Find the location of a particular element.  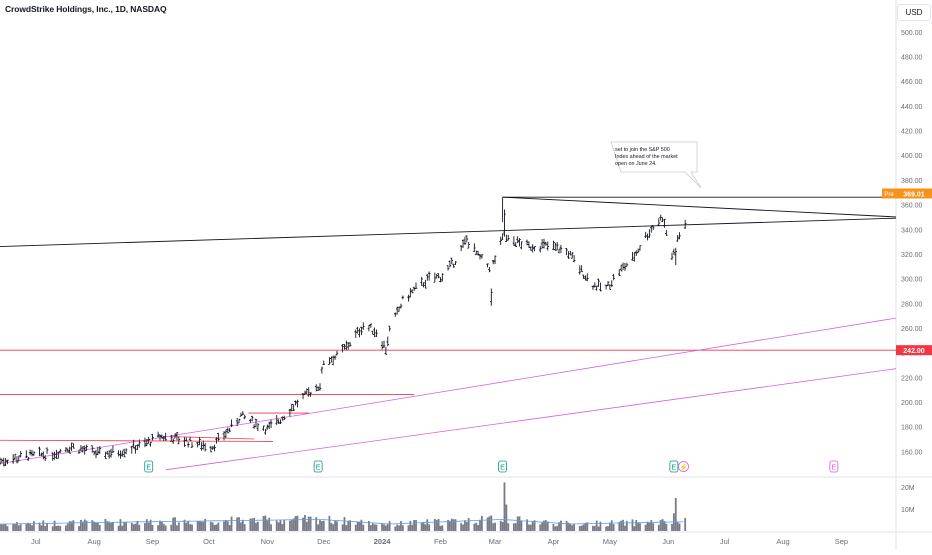

price-badge-label: 369.01 is located at coordinates (914, 194).